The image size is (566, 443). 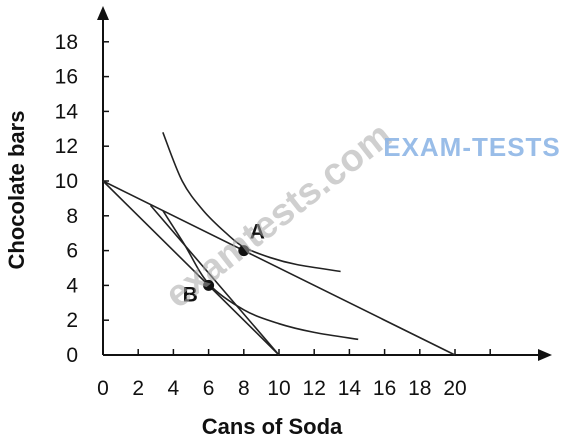 I want to click on x-tick-label: 6, so click(x=209, y=388).